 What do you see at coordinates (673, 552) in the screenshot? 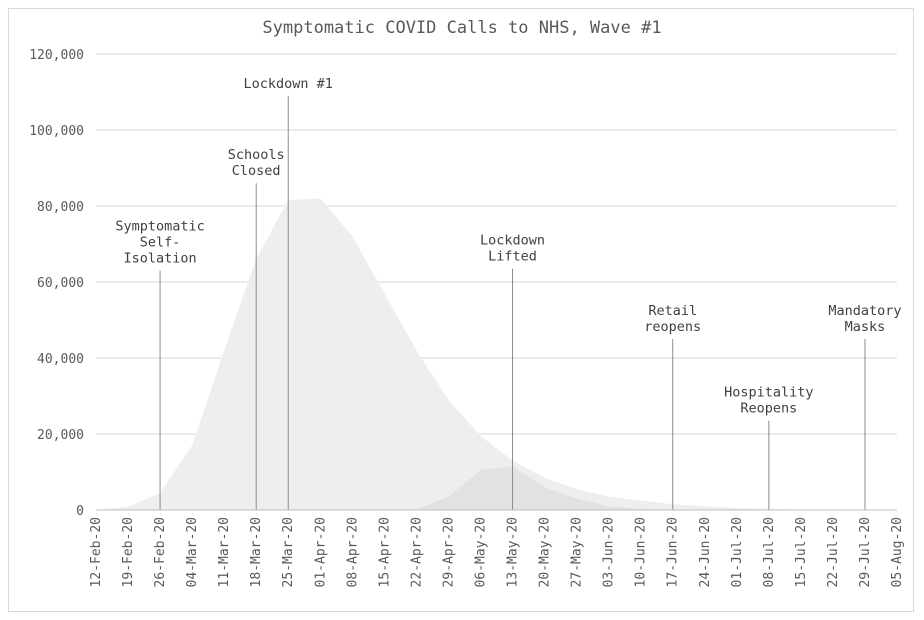
I see `x-tick-label: 17-Jun-20` at bounding box center [673, 552].